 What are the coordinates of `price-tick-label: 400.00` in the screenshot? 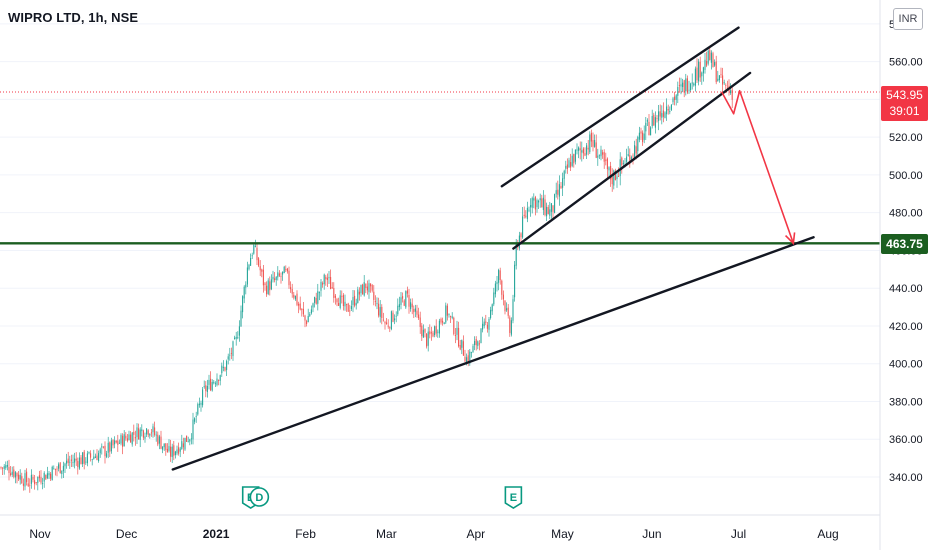 It's located at (906, 365).